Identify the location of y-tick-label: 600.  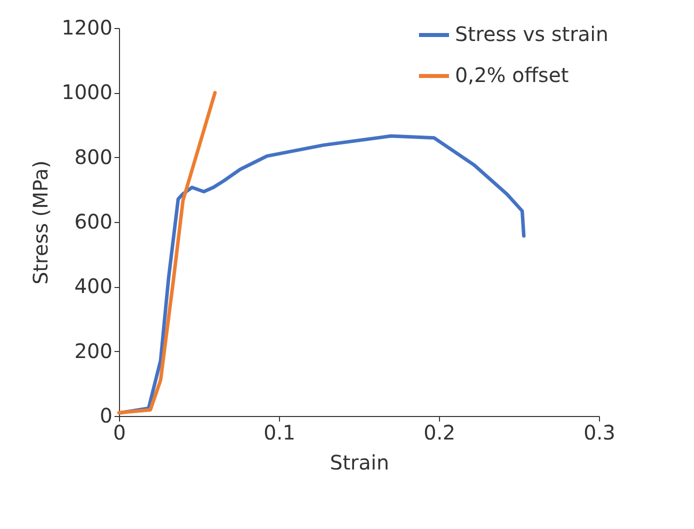
(93, 222).